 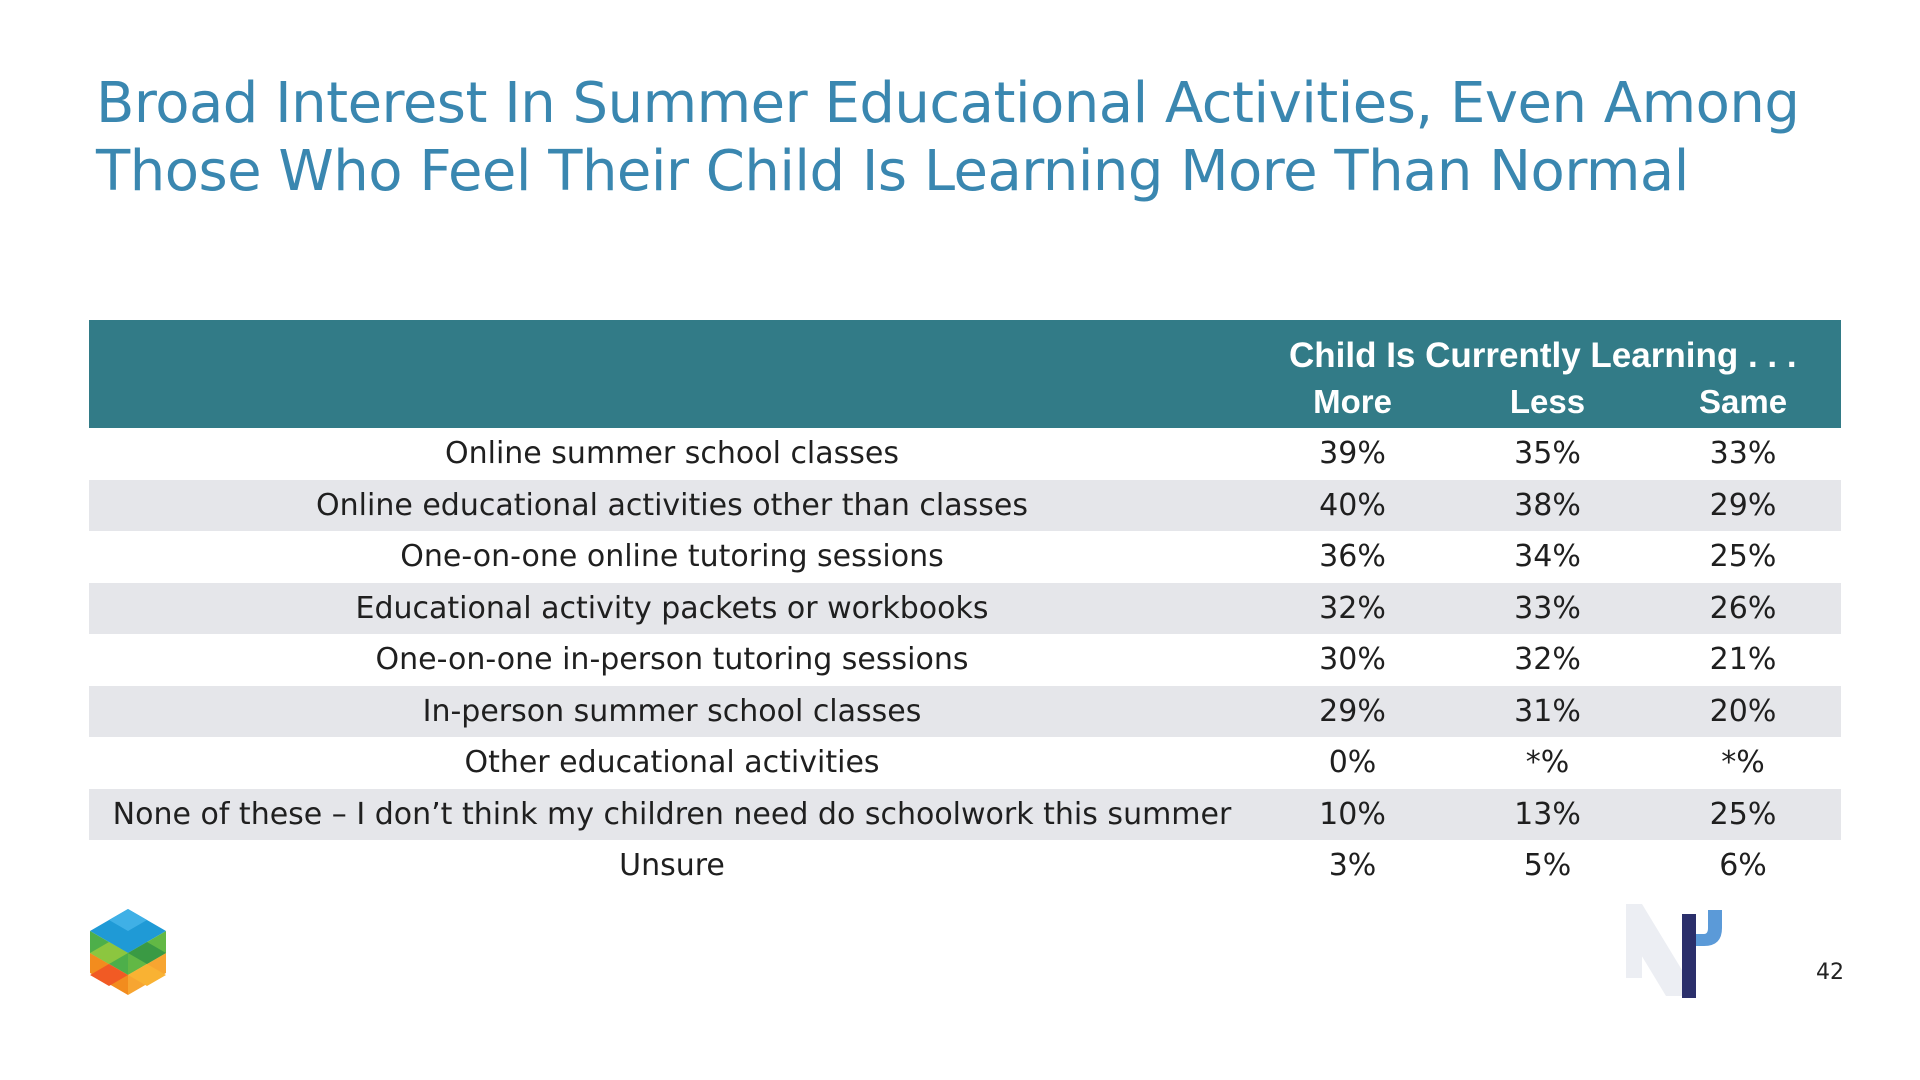 I want to click on row-label: One-on-one in-person tutoring sessions, so click(x=672, y=660).